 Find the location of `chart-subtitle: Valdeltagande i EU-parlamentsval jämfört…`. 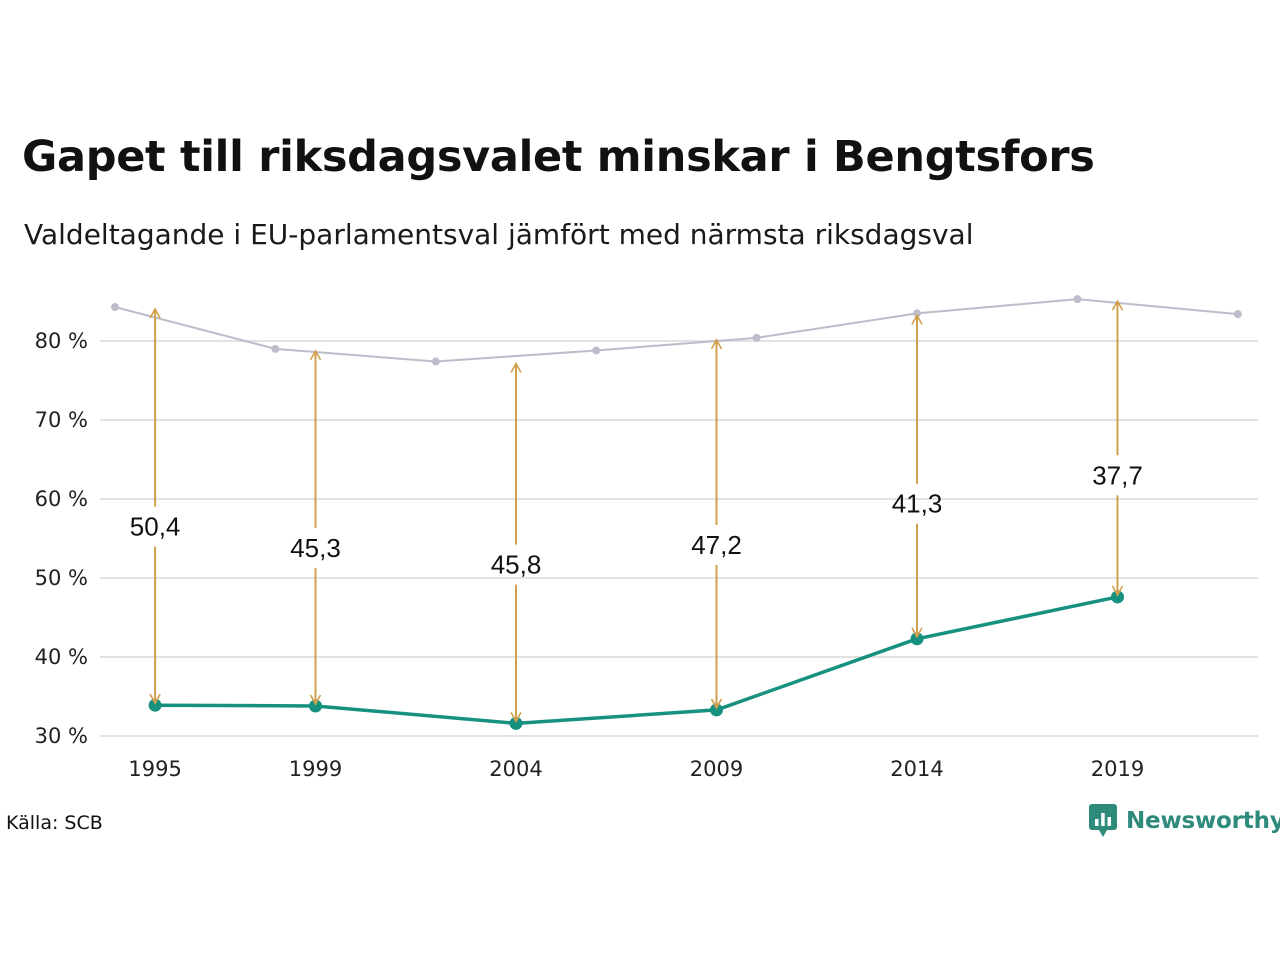

chart-subtitle: Valdeltagande i EU-parlamentsval jämfört… is located at coordinates (499, 234).